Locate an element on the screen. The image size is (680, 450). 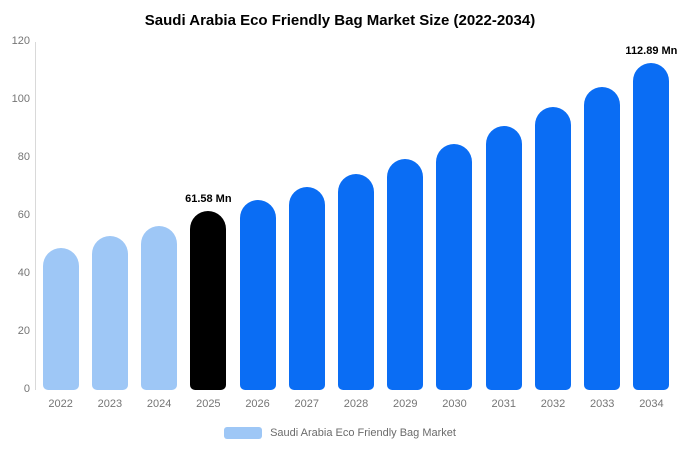
bar-2022 is located at coordinates (60, 318).